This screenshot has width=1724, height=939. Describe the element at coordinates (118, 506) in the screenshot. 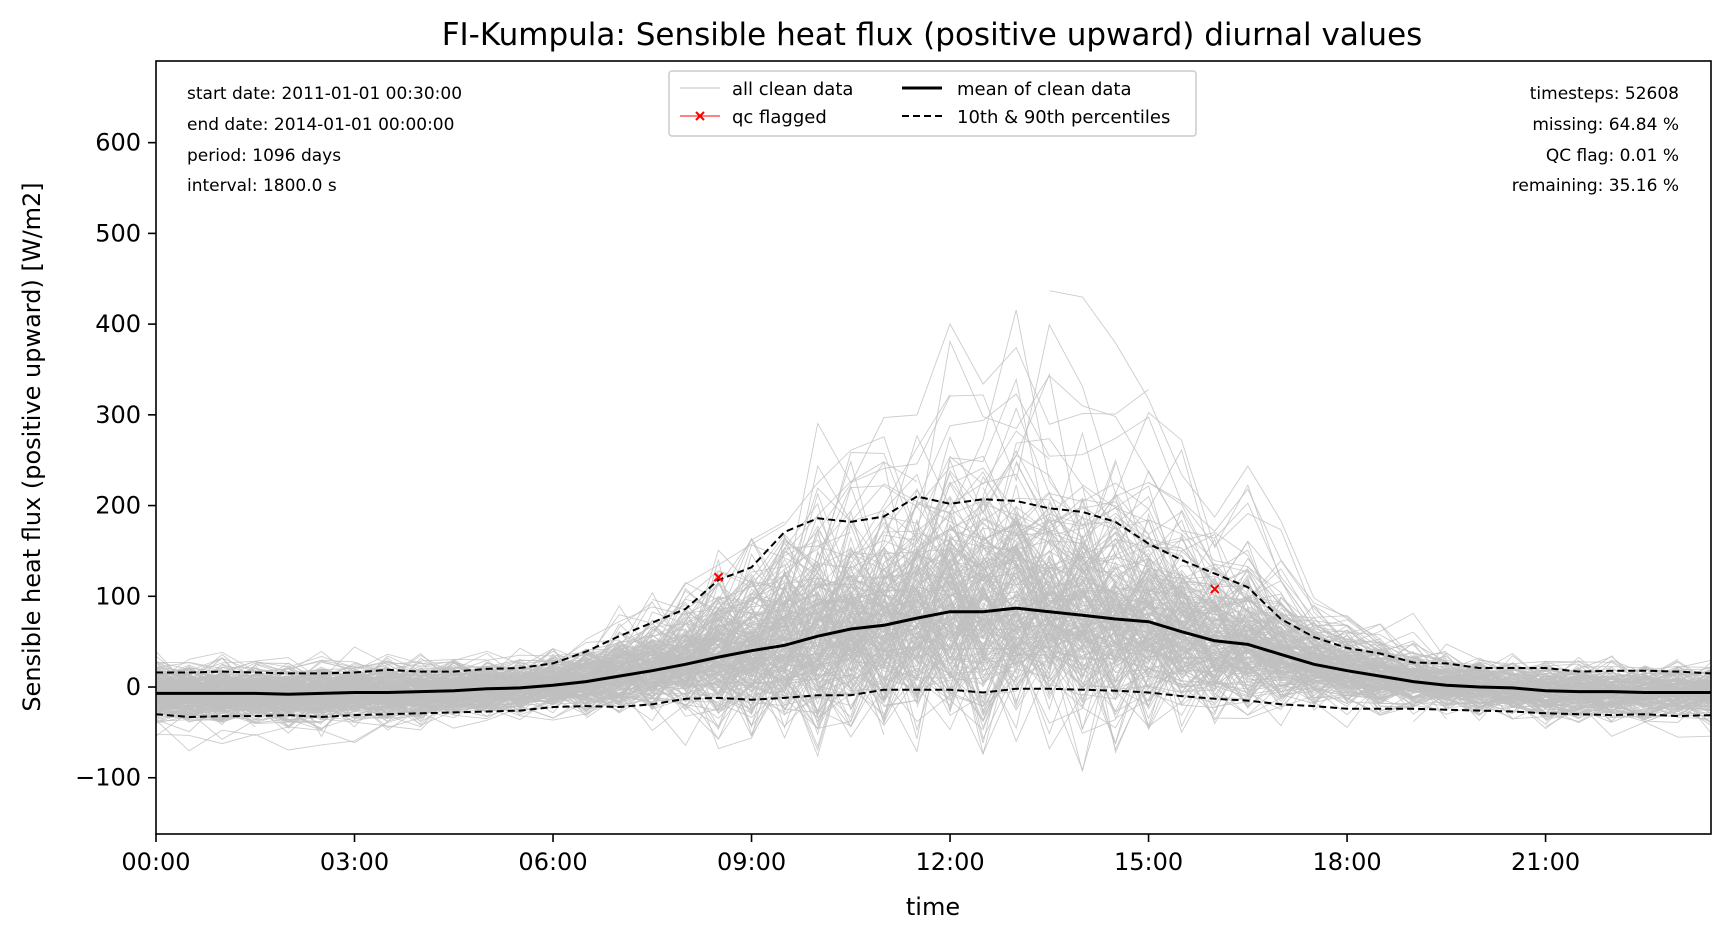

I see `y-tick-label: 200` at that location.